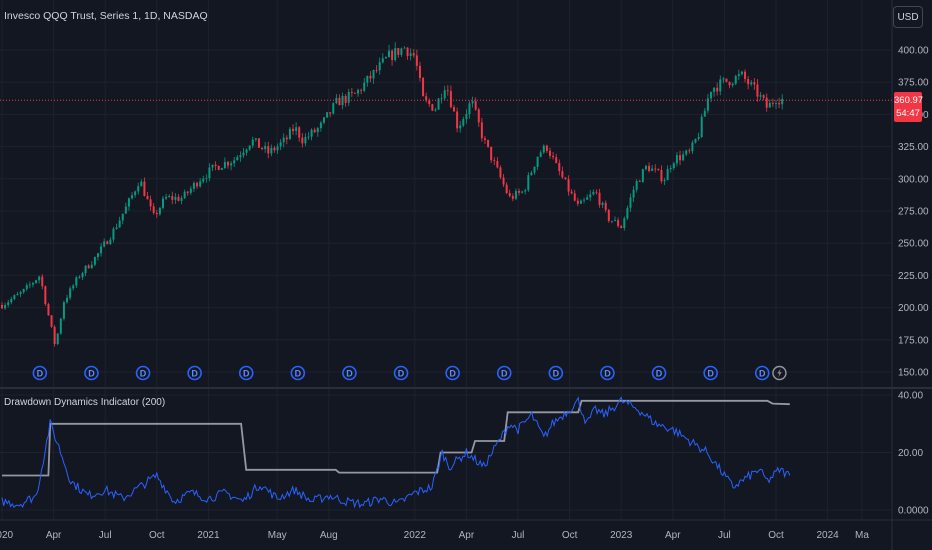 The image size is (932, 550). Describe the element at coordinates (85, 402) in the screenshot. I see `indicator-title: Drawdown Dynamics Indicator (200)` at that location.